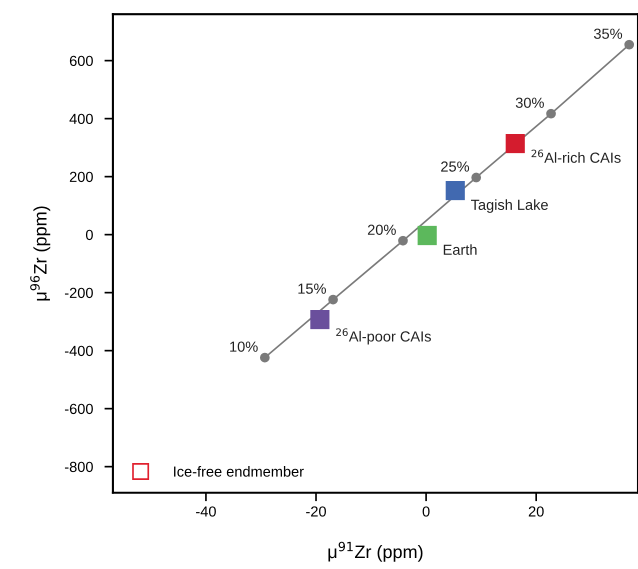  I want to click on y-tick-label: -200, so click(78, 293).